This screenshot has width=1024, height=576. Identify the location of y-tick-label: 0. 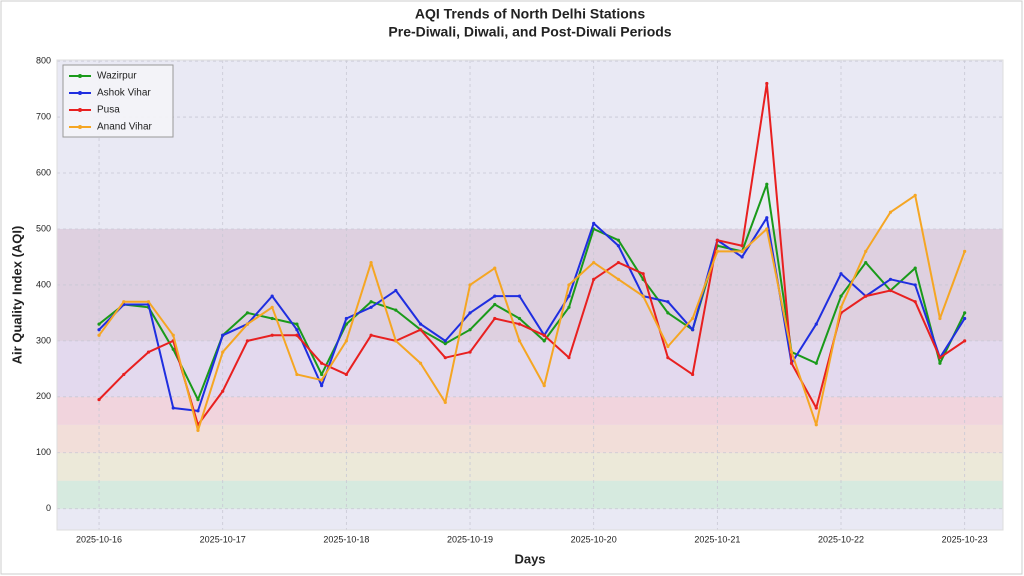
(48, 508).